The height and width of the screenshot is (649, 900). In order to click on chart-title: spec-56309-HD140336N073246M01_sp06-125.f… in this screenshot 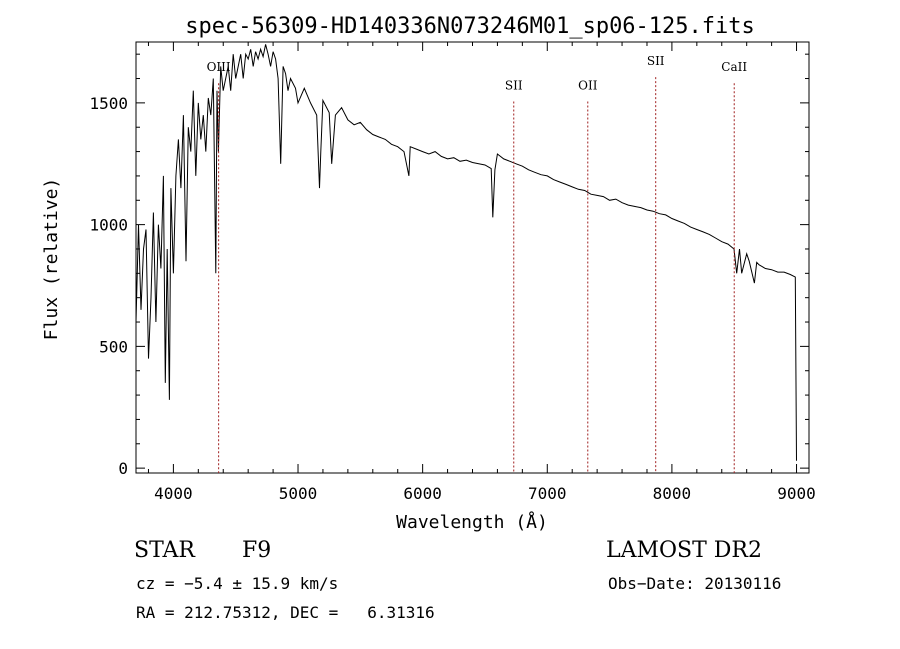, I will do `click(470, 26)`.